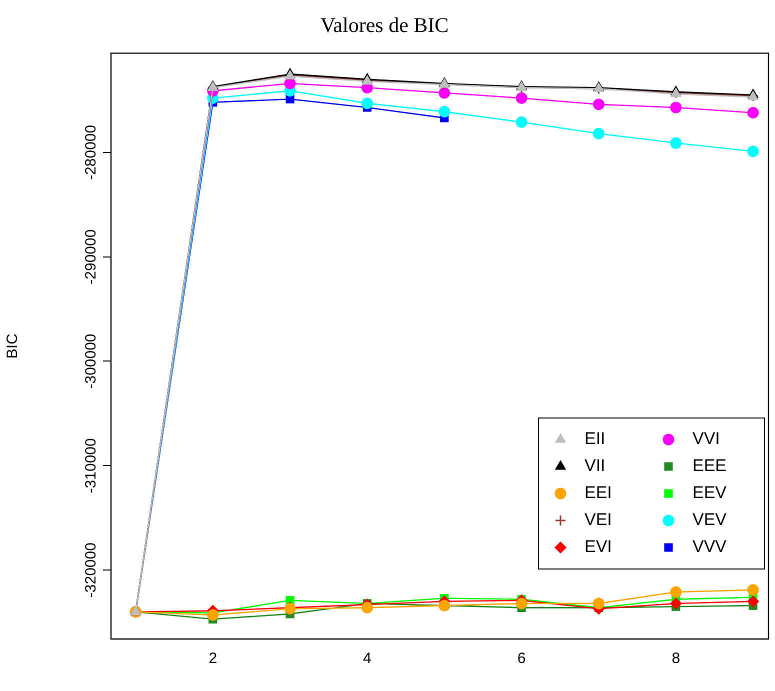  What do you see at coordinates (213, 659) in the screenshot?
I see `x-tick-label: 2` at bounding box center [213, 659].